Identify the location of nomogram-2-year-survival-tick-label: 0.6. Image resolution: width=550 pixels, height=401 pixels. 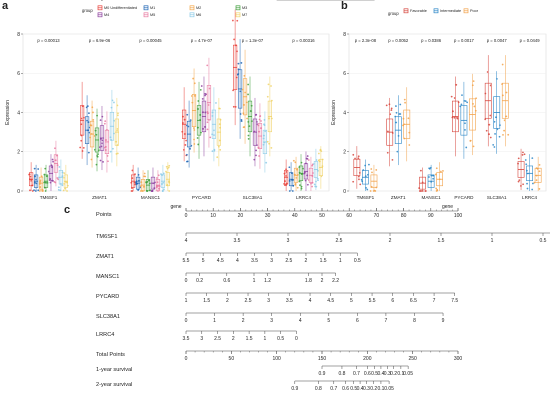
(345, 389).